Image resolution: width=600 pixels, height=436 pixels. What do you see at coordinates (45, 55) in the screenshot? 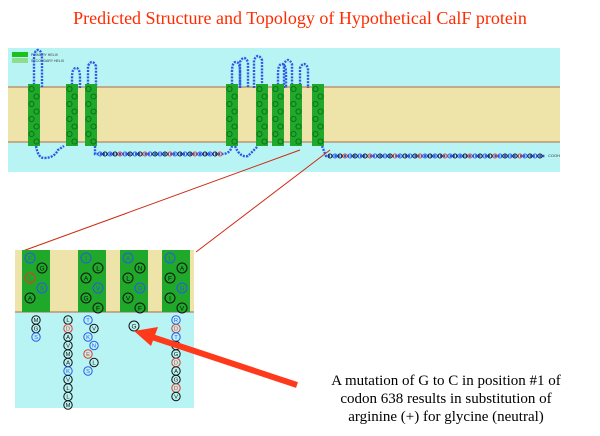
I see `legend-label-primary: PRIMARY HELIX` at bounding box center [45, 55].